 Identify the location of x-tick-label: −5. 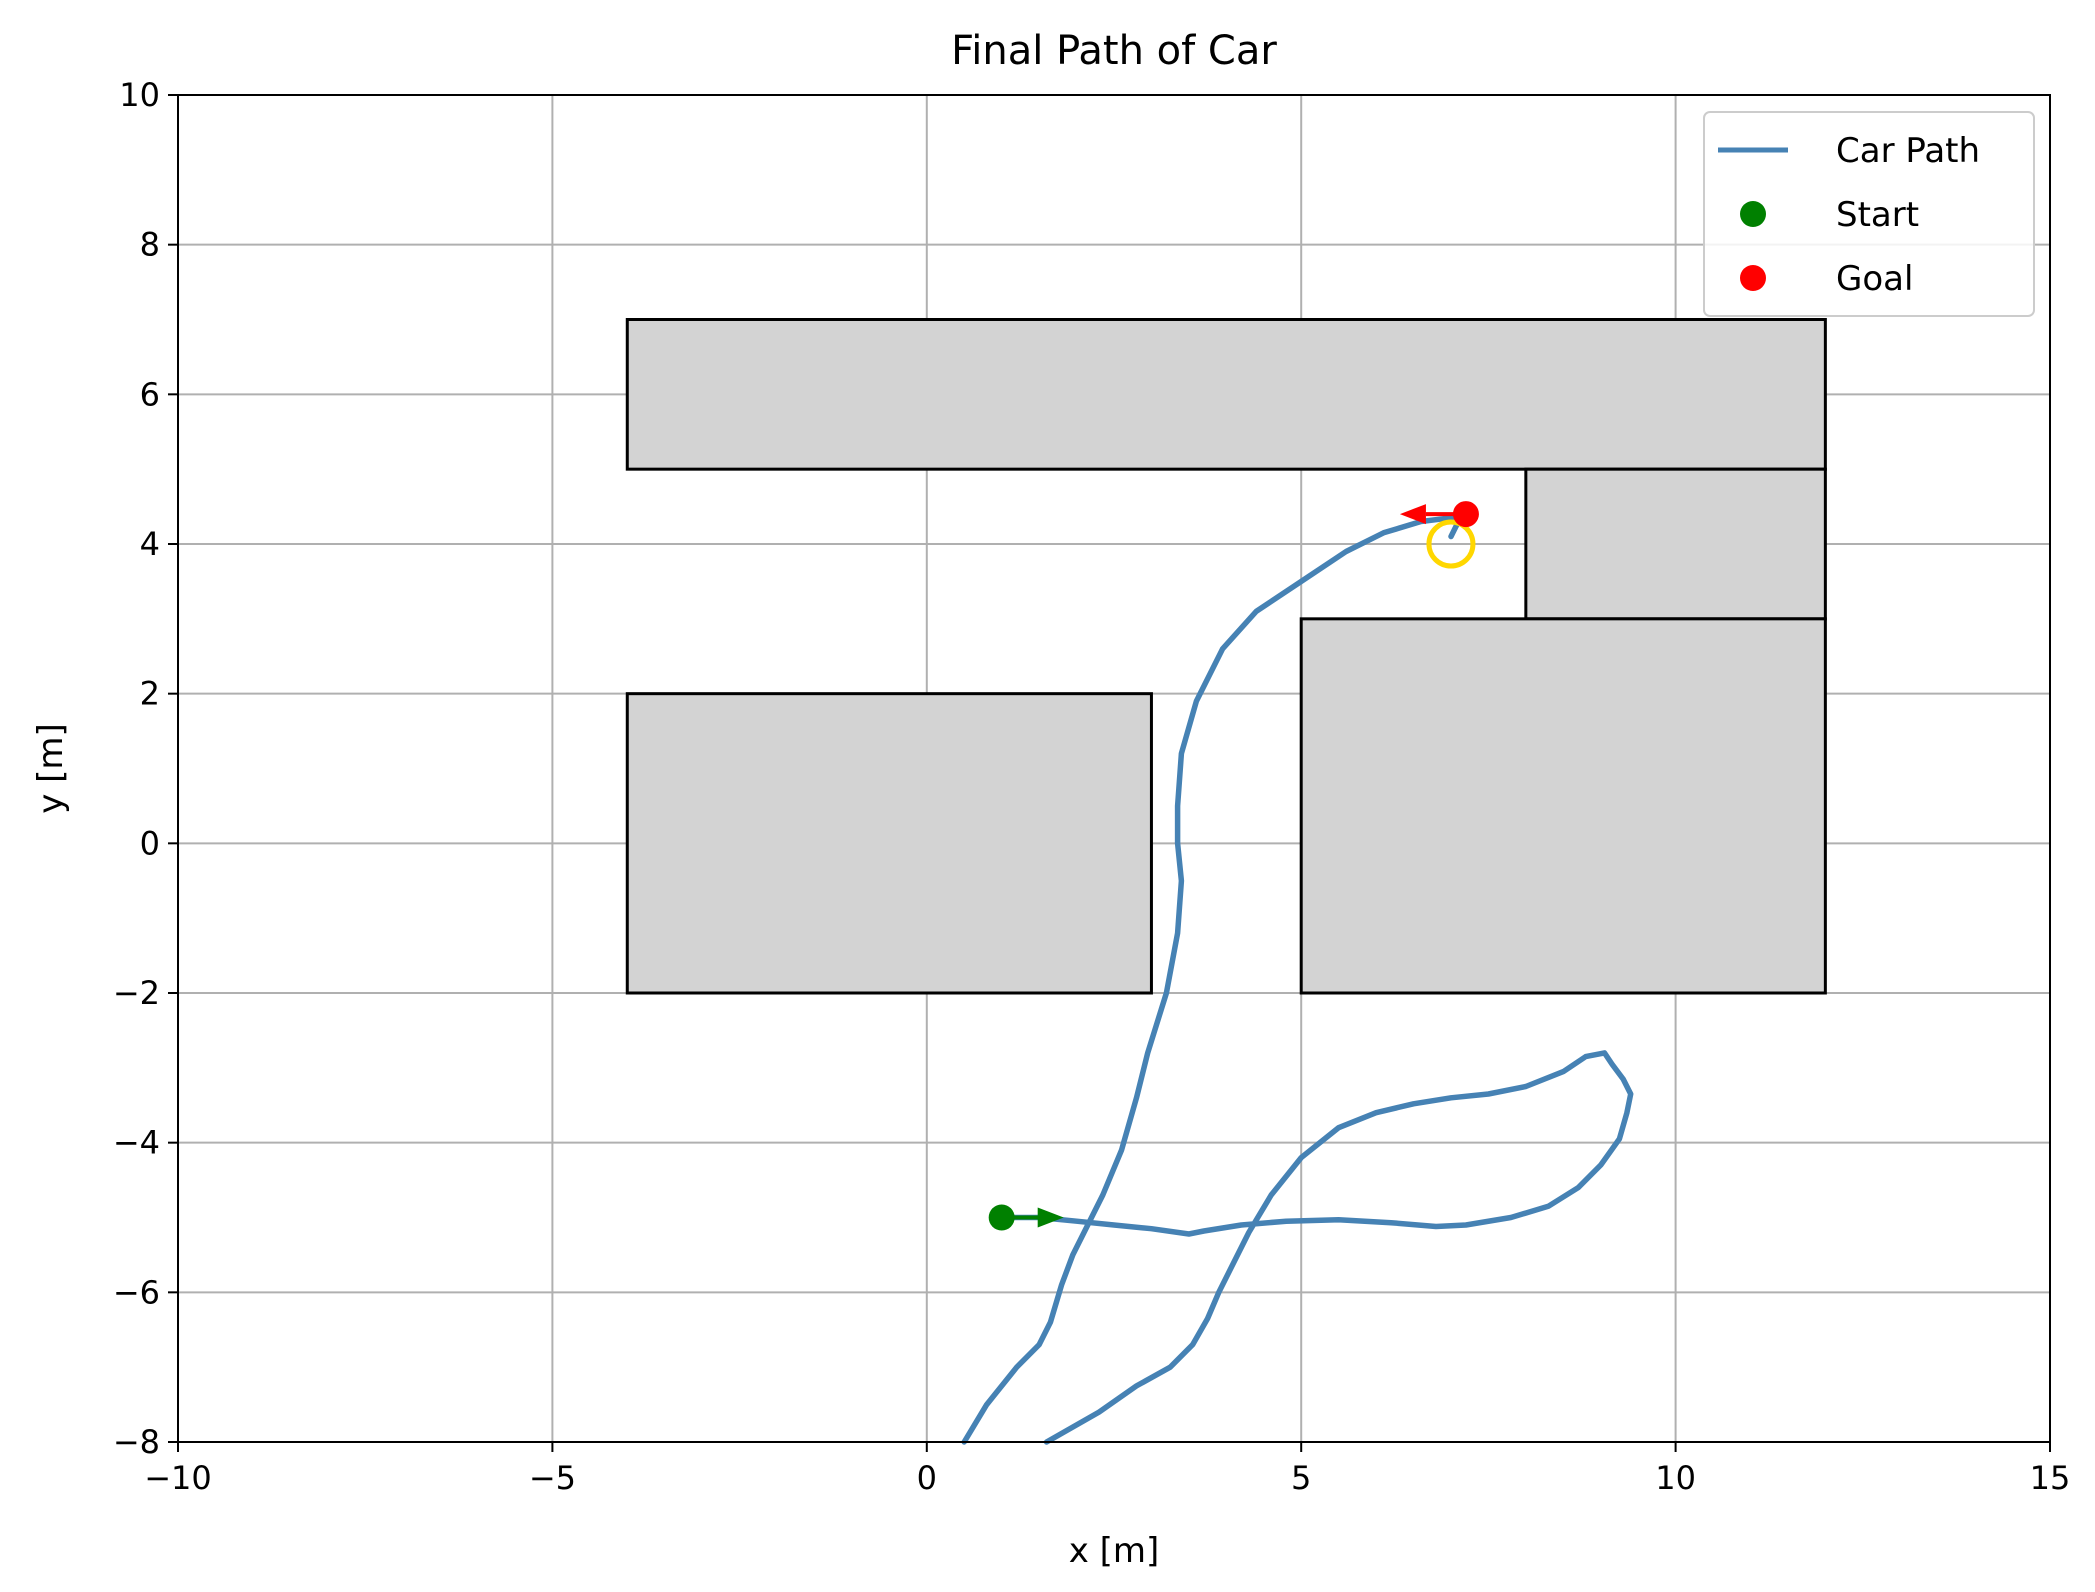
(552, 1478).